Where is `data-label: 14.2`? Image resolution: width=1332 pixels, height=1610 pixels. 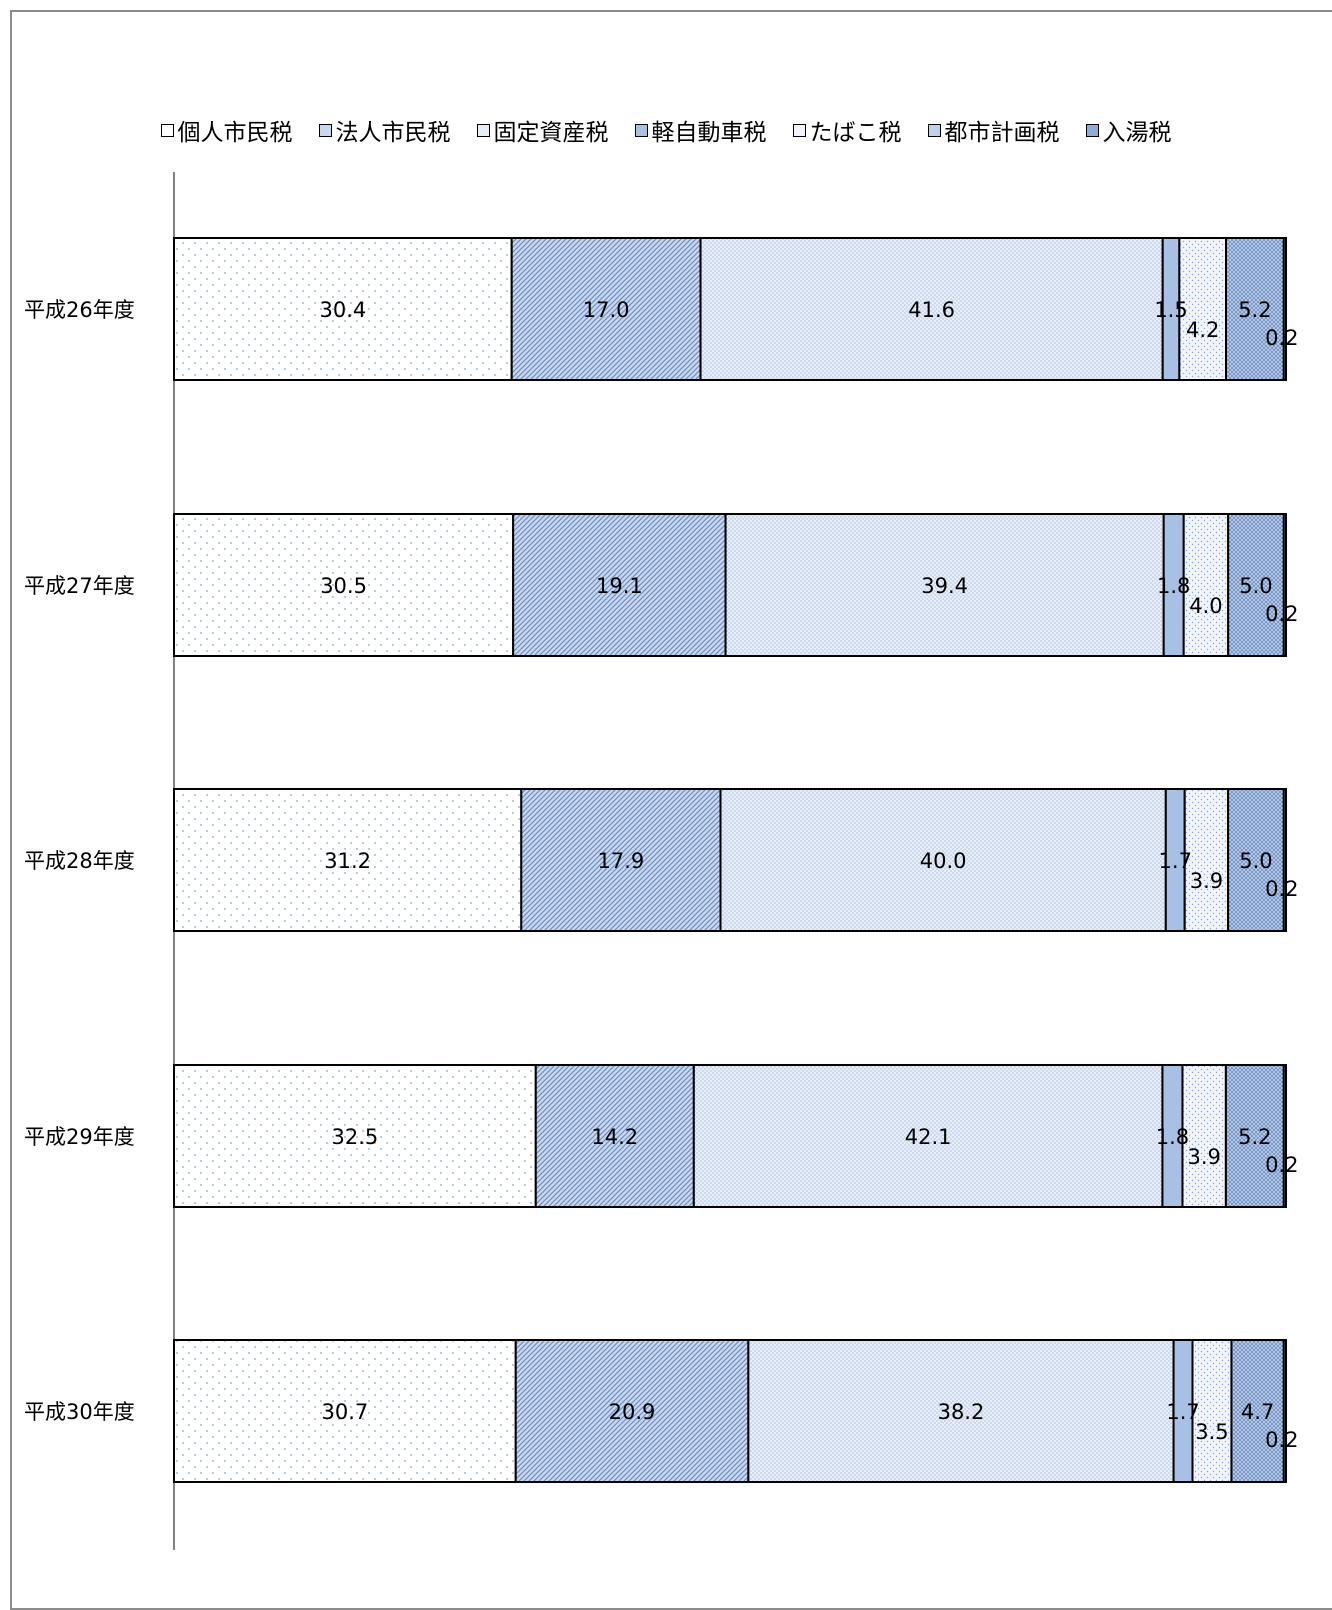 data-label: 14.2 is located at coordinates (614, 1137).